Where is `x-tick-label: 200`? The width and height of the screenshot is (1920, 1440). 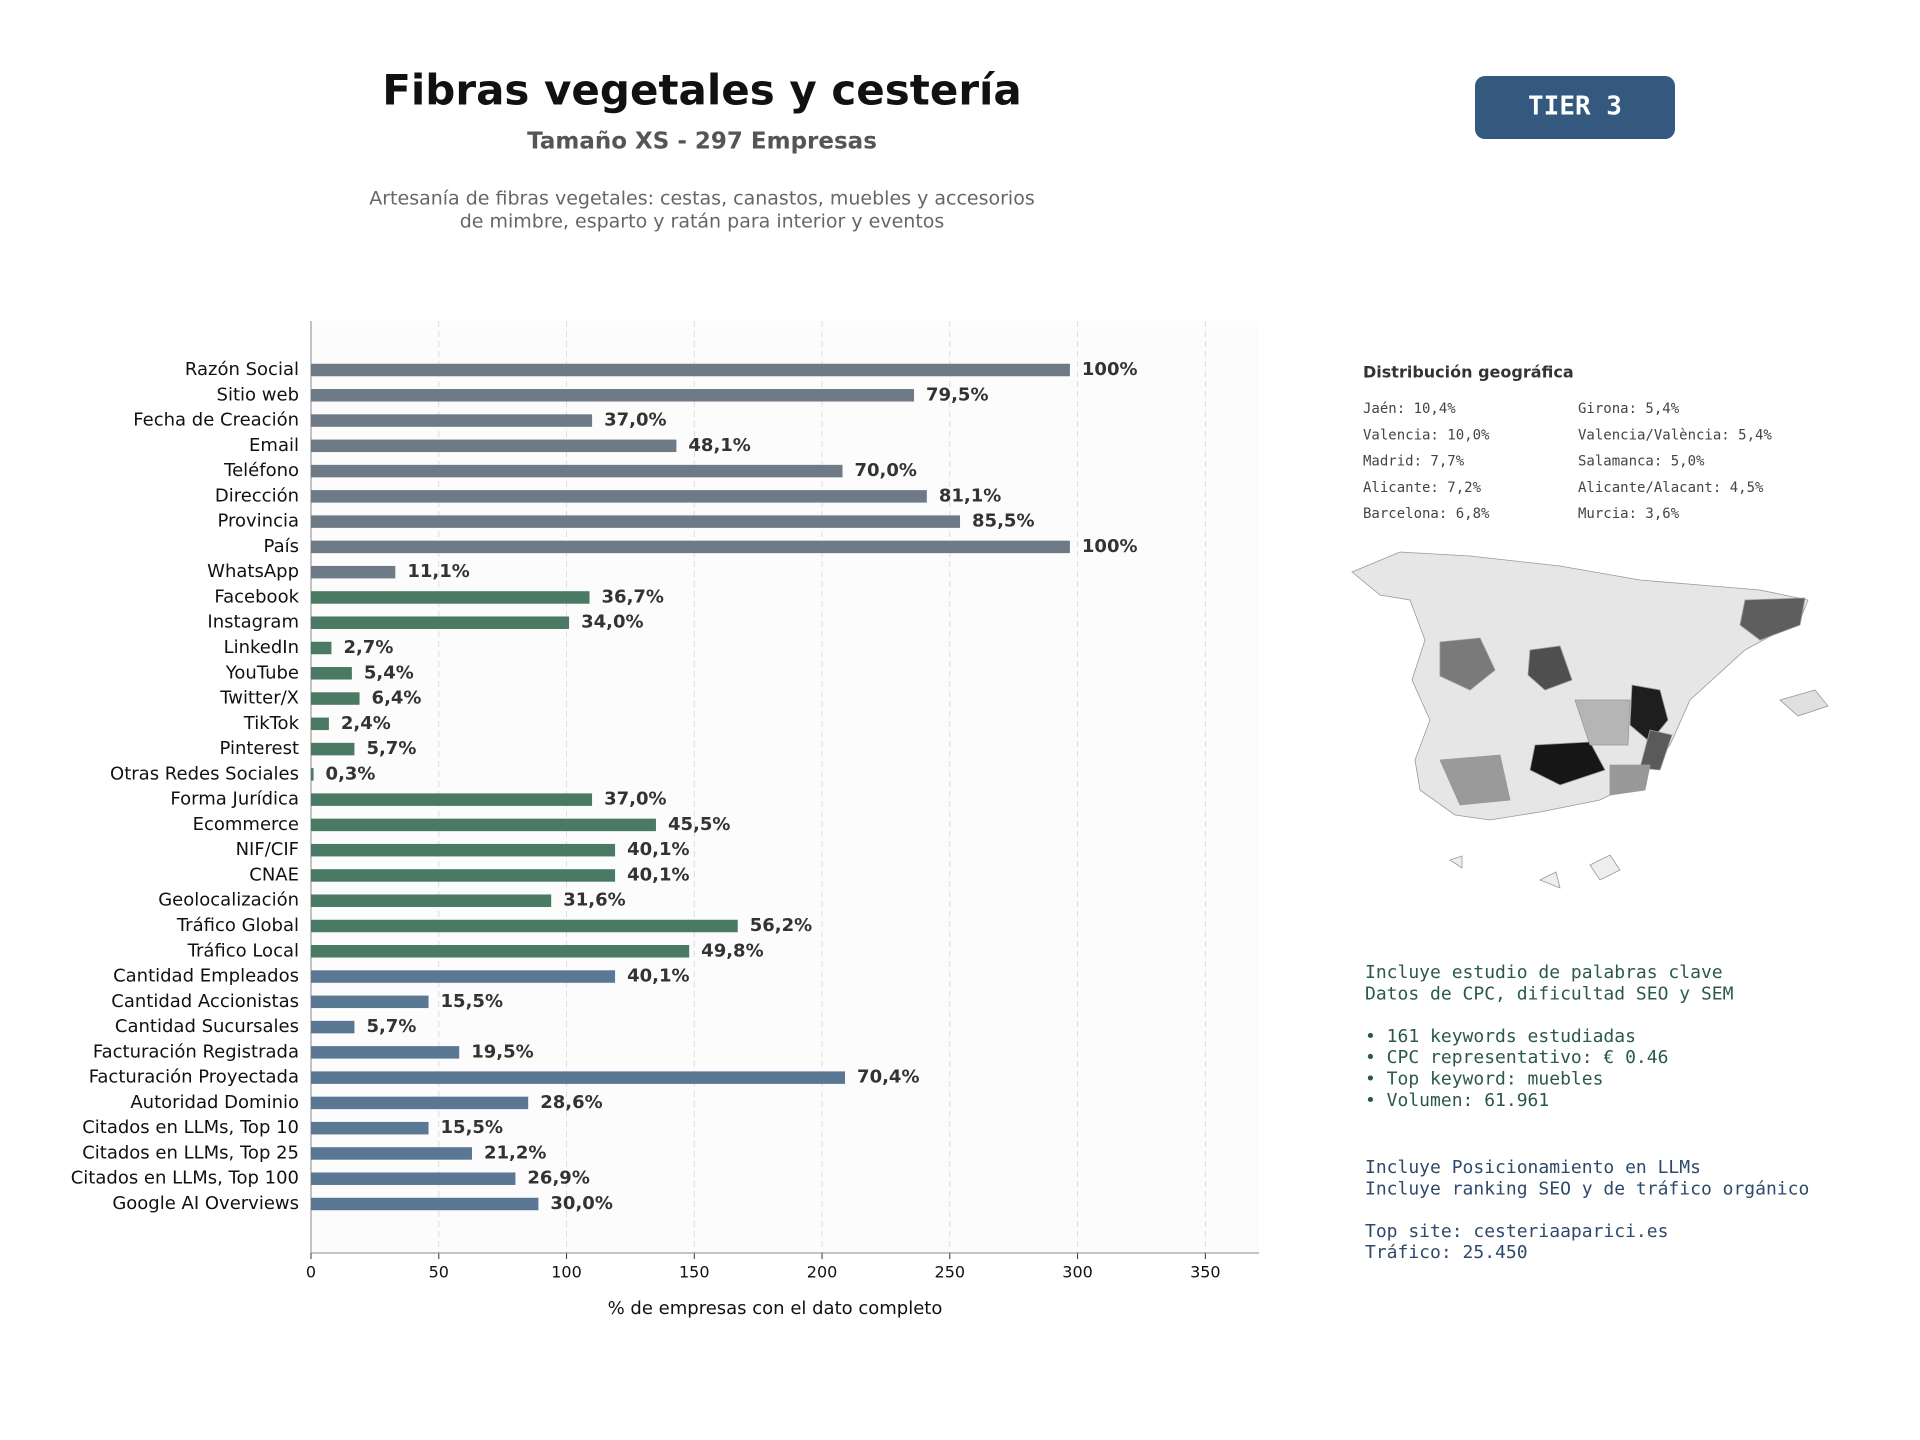
x-tick-label: 200 is located at coordinates (822, 1272).